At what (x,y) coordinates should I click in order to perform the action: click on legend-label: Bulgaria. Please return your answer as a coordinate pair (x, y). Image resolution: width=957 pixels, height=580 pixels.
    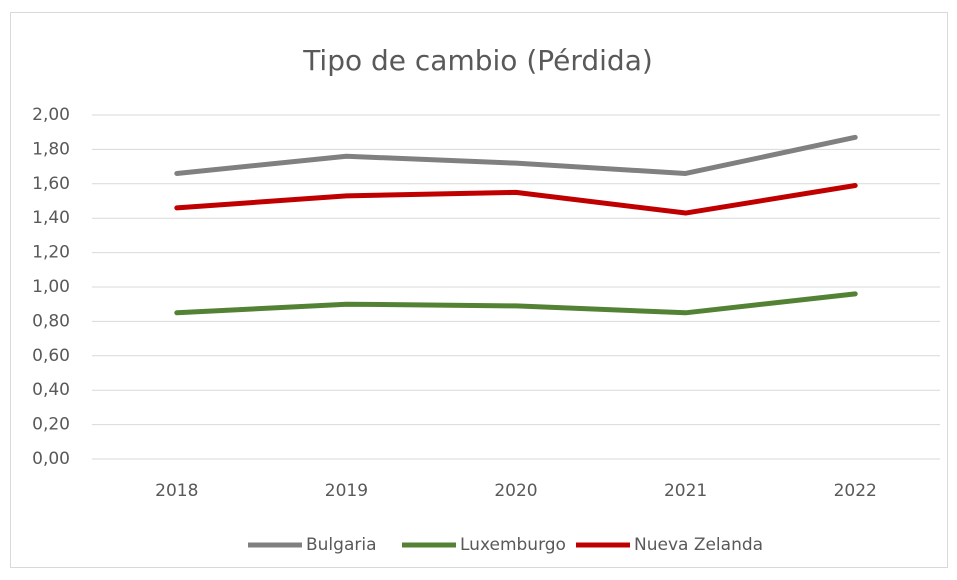
    Looking at the image, I should click on (341, 545).